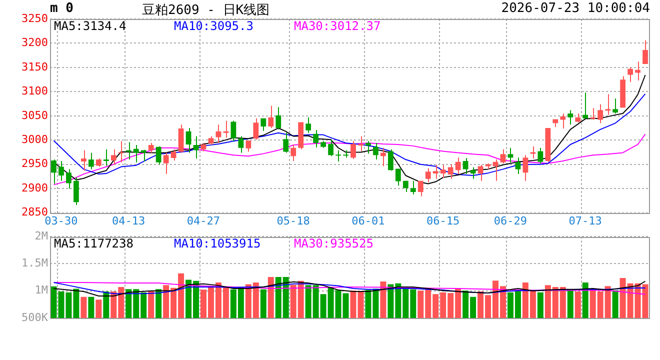 The height and width of the screenshot is (360, 660). Describe the element at coordinates (41, 290) in the screenshot. I see `y-tick-label: 1M` at that location.